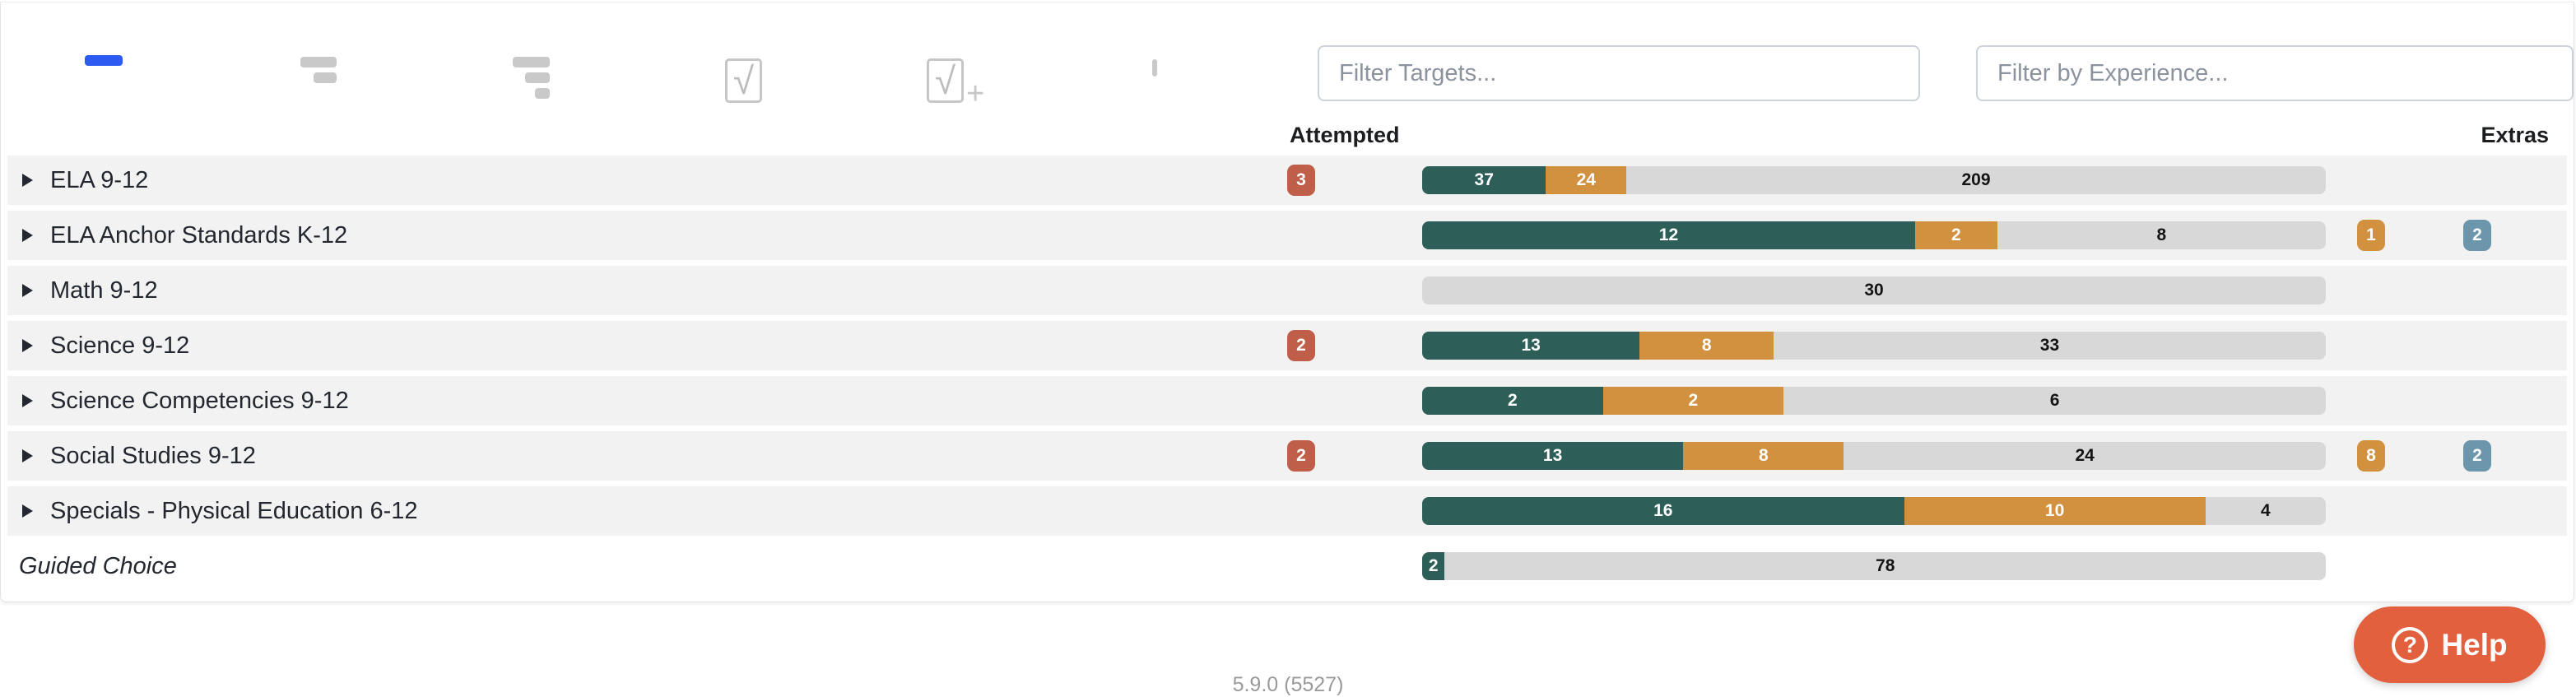 Image resolution: width=2576 pixels, height=697 pixels. I want to click on scored-card-plus-icon: √, so click(945, 80).